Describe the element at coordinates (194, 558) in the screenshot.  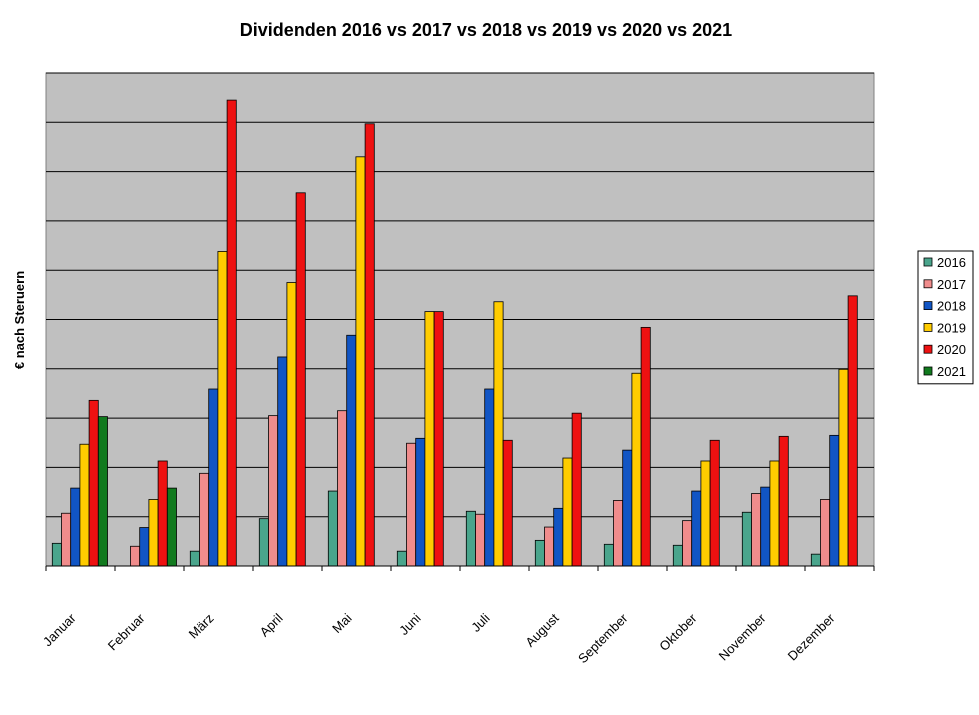
I see `bar-2016-märz` at that location.